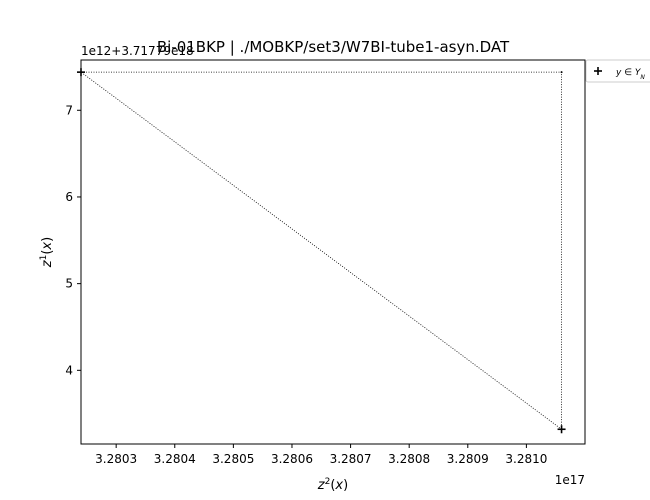 This screenshot has height=500, width=650. Describe the element at coordinates (526, 459) in the screenshot. I see `x-tick-label: 3.2810` at that location.